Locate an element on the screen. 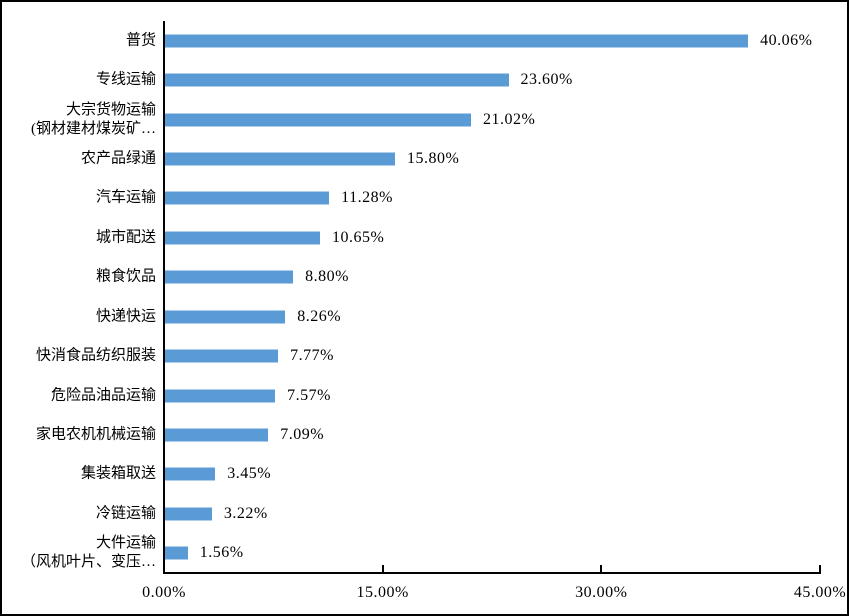  x-axis-tick-label: 30.00% is located at coordinates (601, 592).